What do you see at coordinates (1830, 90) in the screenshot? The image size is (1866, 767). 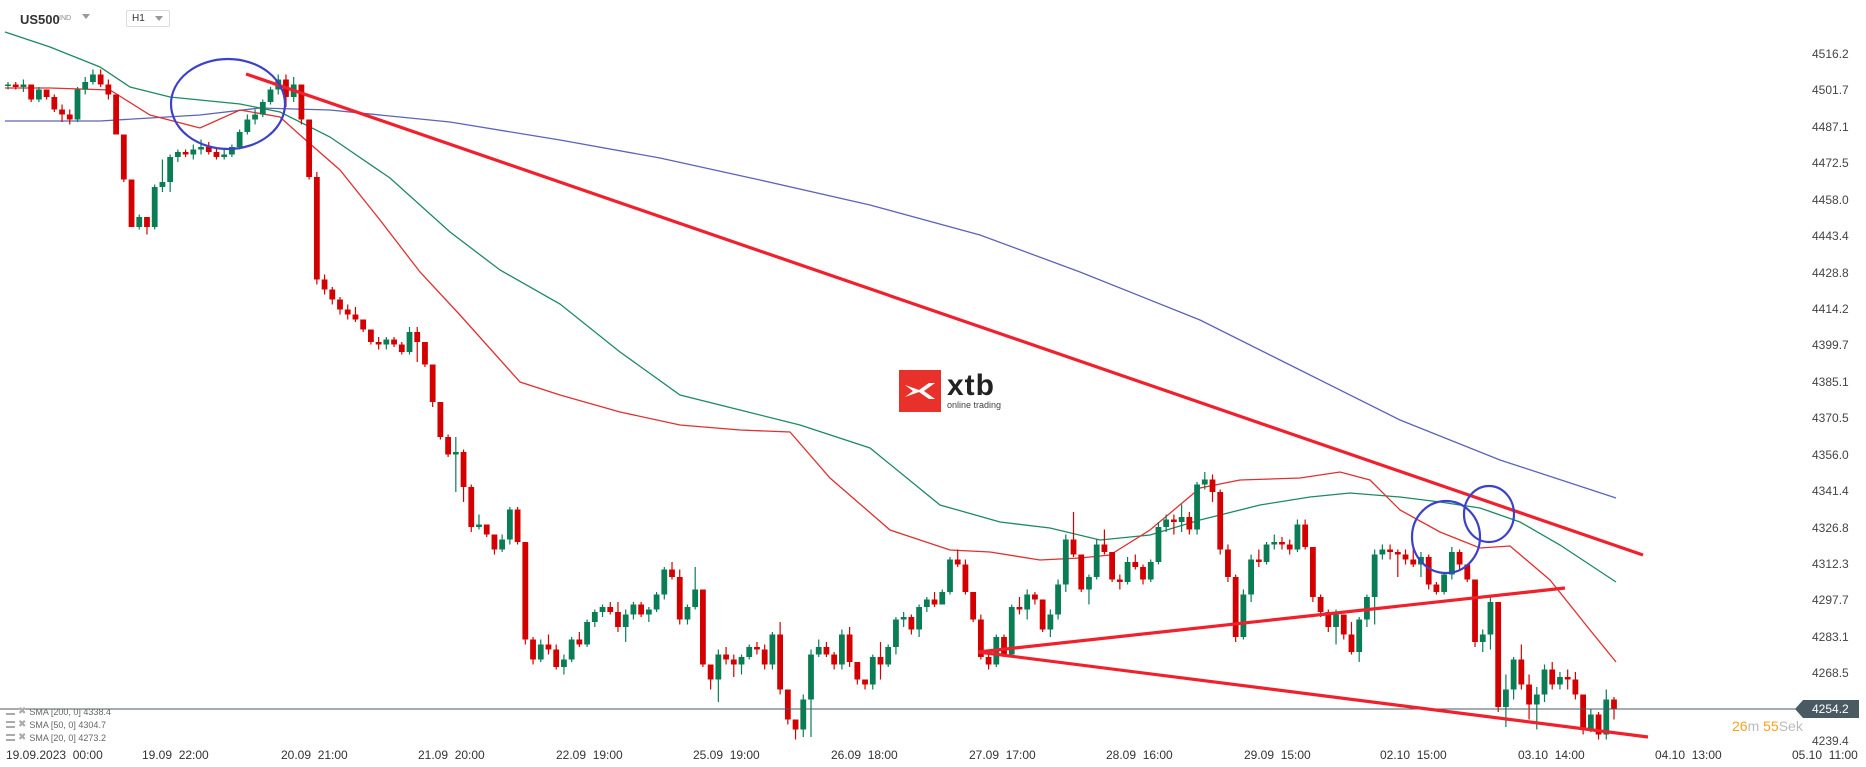 I see `price-axis-label: 4501.7` at bounding box center [1830, 90].